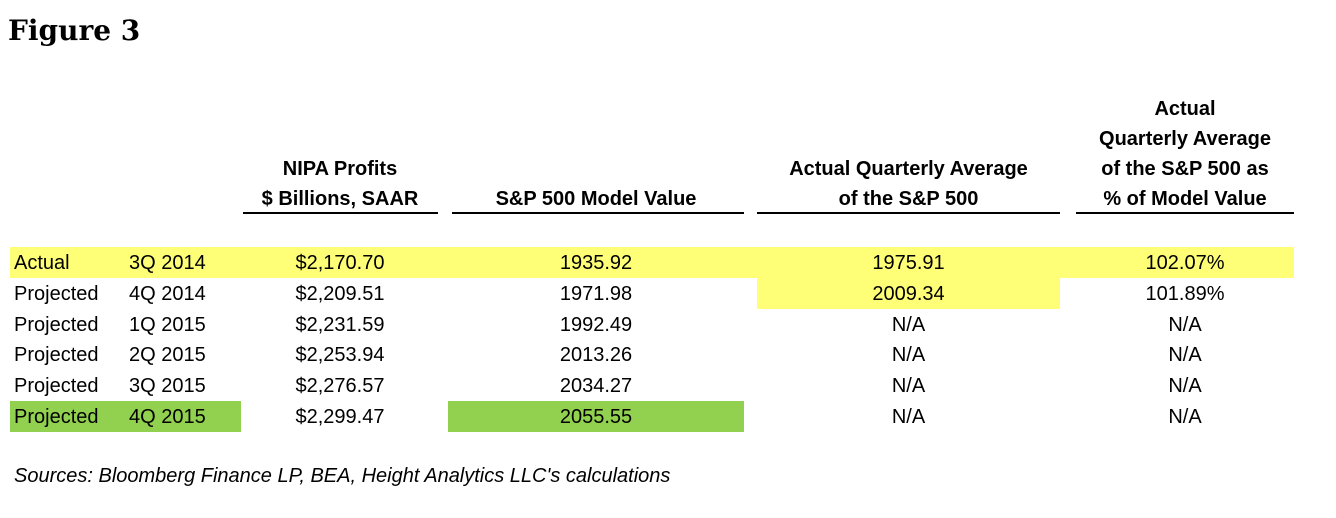 This screenshot has width=1336, height=518. What do you see at coordinates (340, 213) in the screenshot?
I see `underline-profits` at bounding box center [340, 213].